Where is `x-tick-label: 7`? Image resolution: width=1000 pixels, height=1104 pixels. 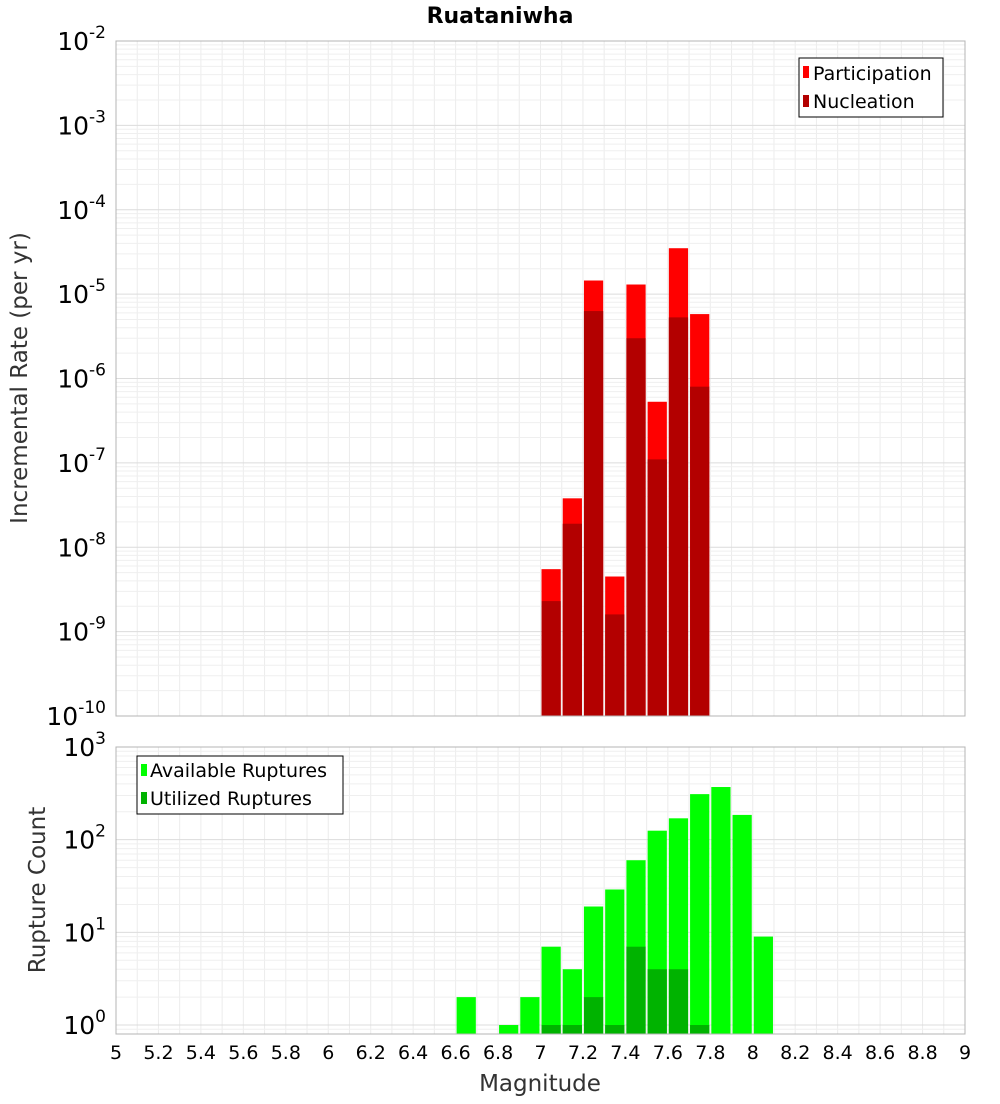
x-tick-label: 7 is located at coordinates (540, 1053).